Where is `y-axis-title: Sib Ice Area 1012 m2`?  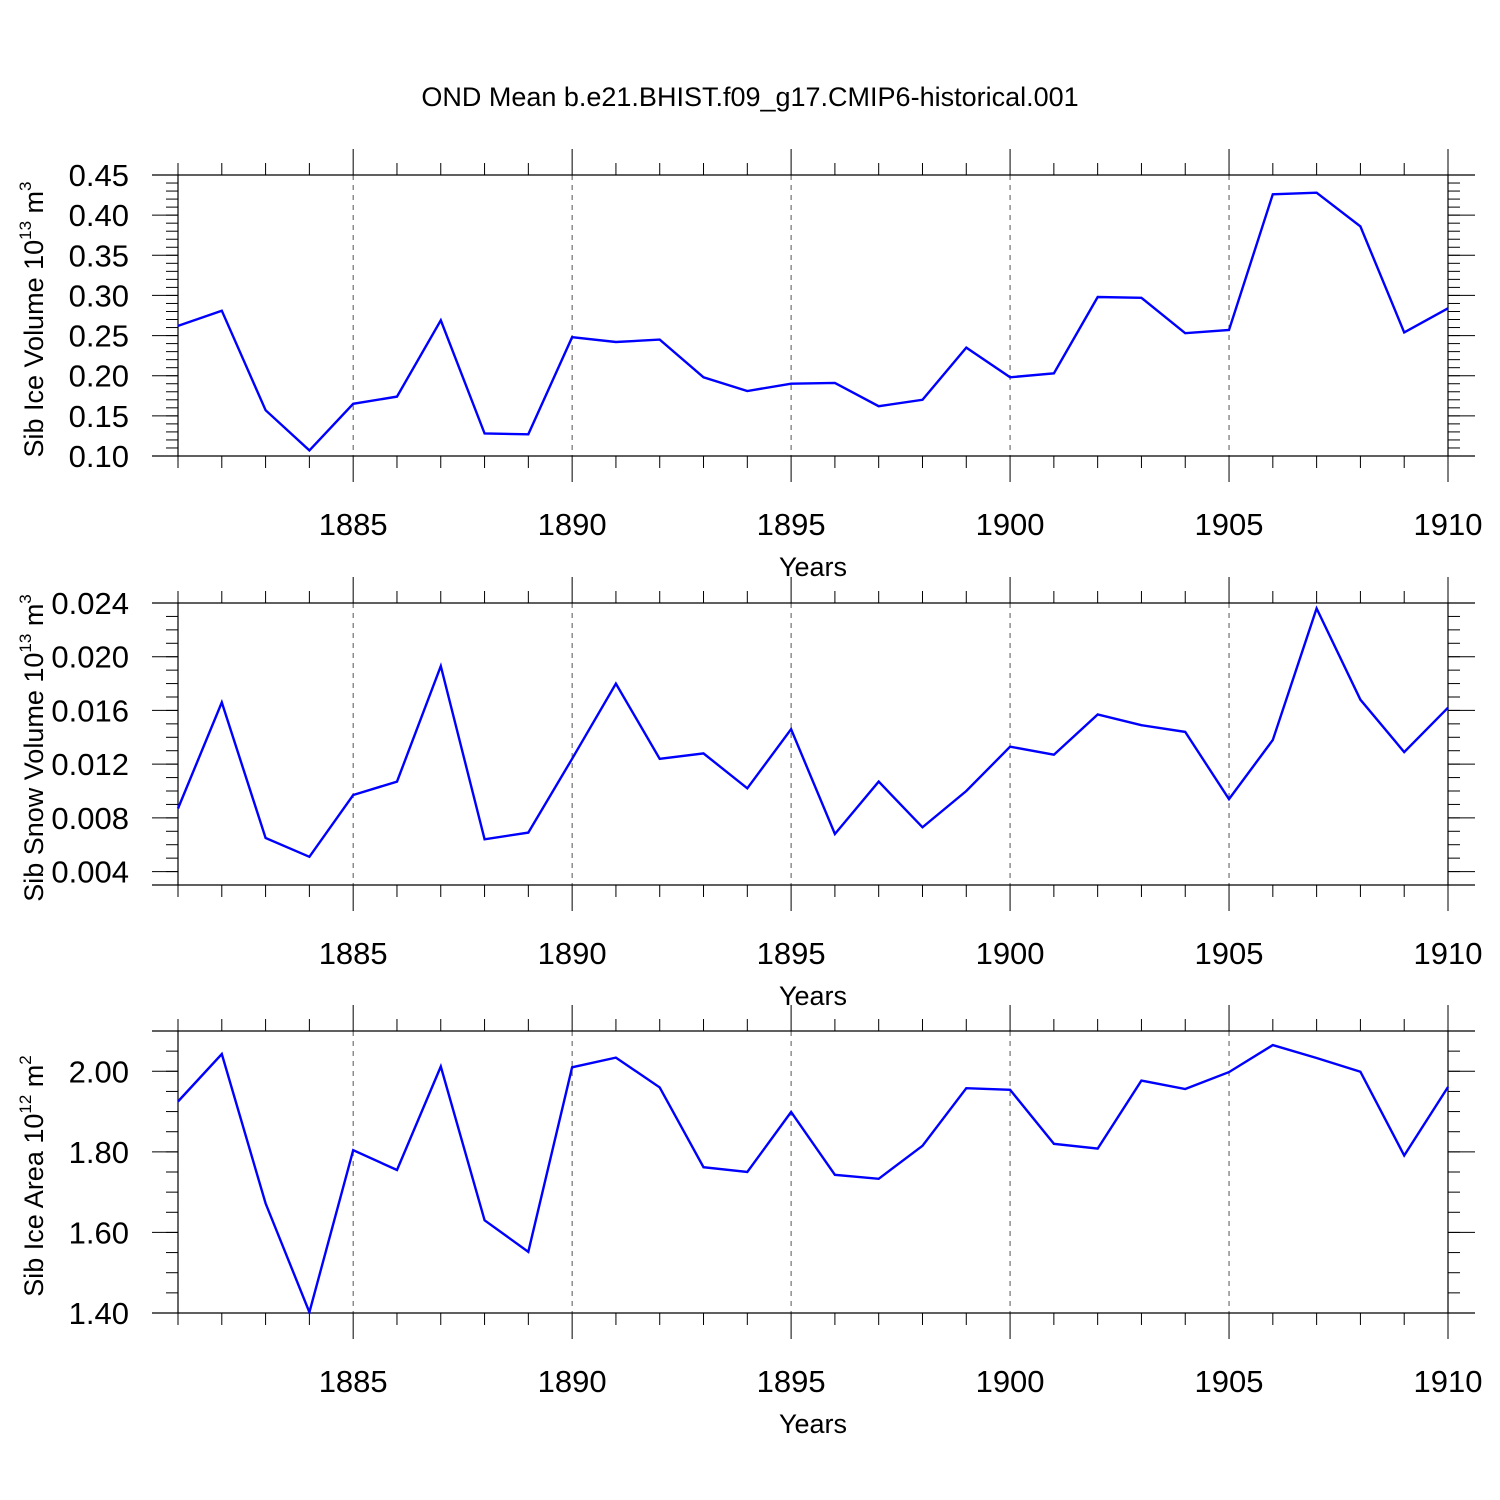 y-axis-title: Sib Ice Area 1012 m2 is located at coordinates (32, 1176).